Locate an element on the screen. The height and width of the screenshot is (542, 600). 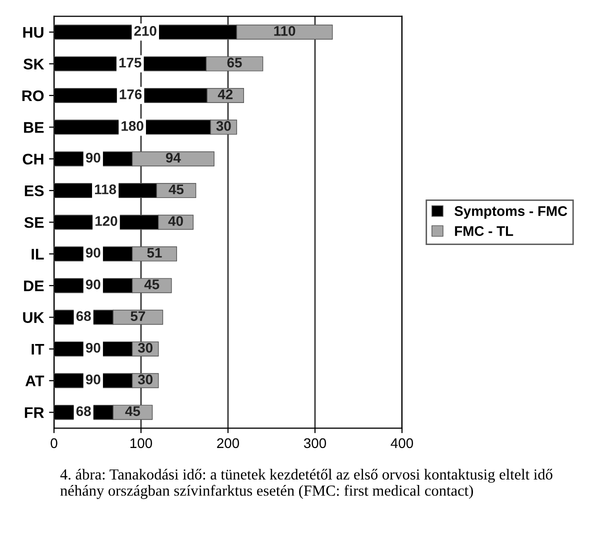
data-label: 120 is located at coordinates (106, 221).